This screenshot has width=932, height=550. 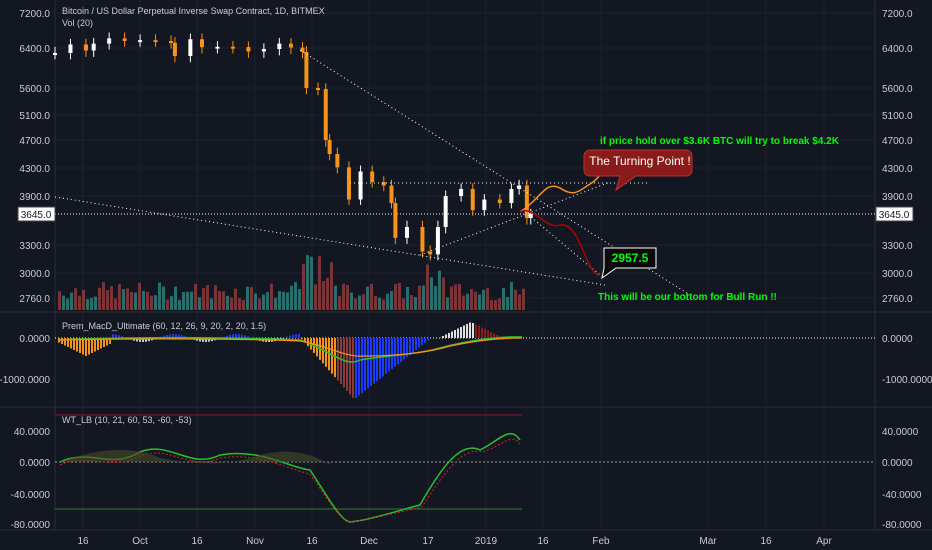 What do you see at coordinates (629, 263) in the screenshot?
I see `target-price-box` at bounding box center [629, 263].